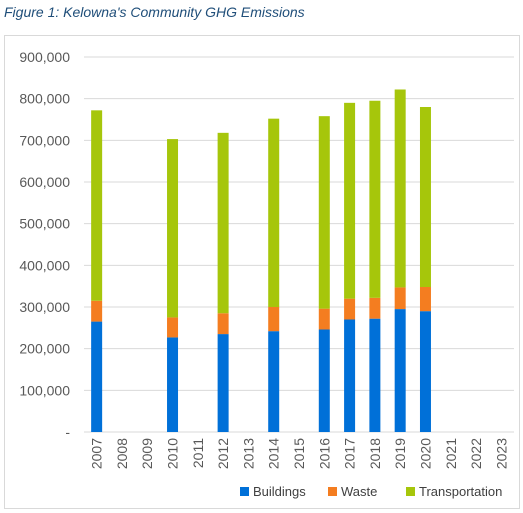 The height and width of the screenshot is (513, 523). I want to click on bar-waste-2018, so click(375, 308).